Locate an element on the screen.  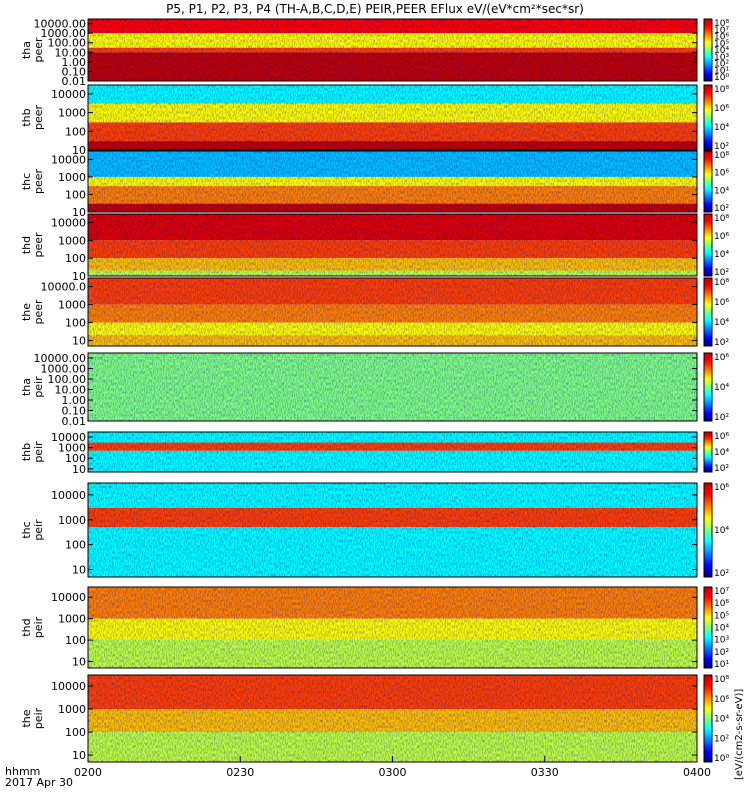
x-tick-label: 0300 is located at coordinates (393, 772).